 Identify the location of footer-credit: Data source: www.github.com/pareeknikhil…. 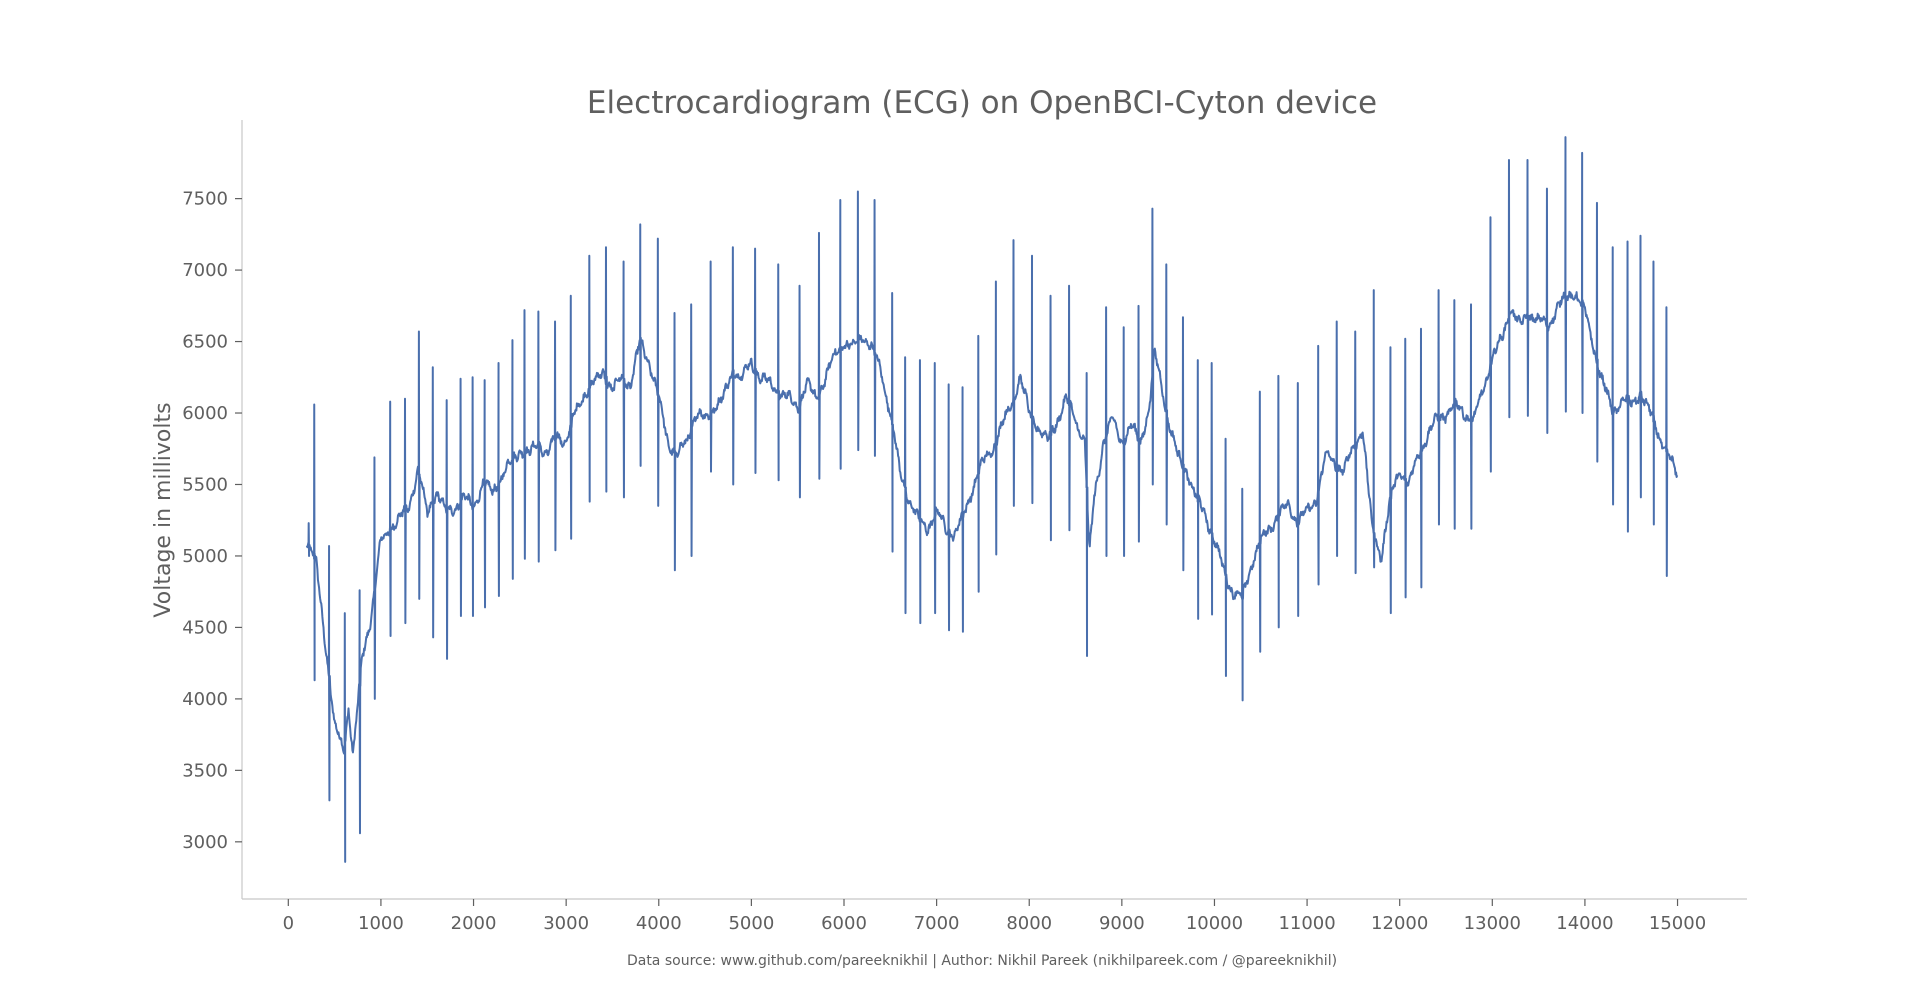
(982, 961).